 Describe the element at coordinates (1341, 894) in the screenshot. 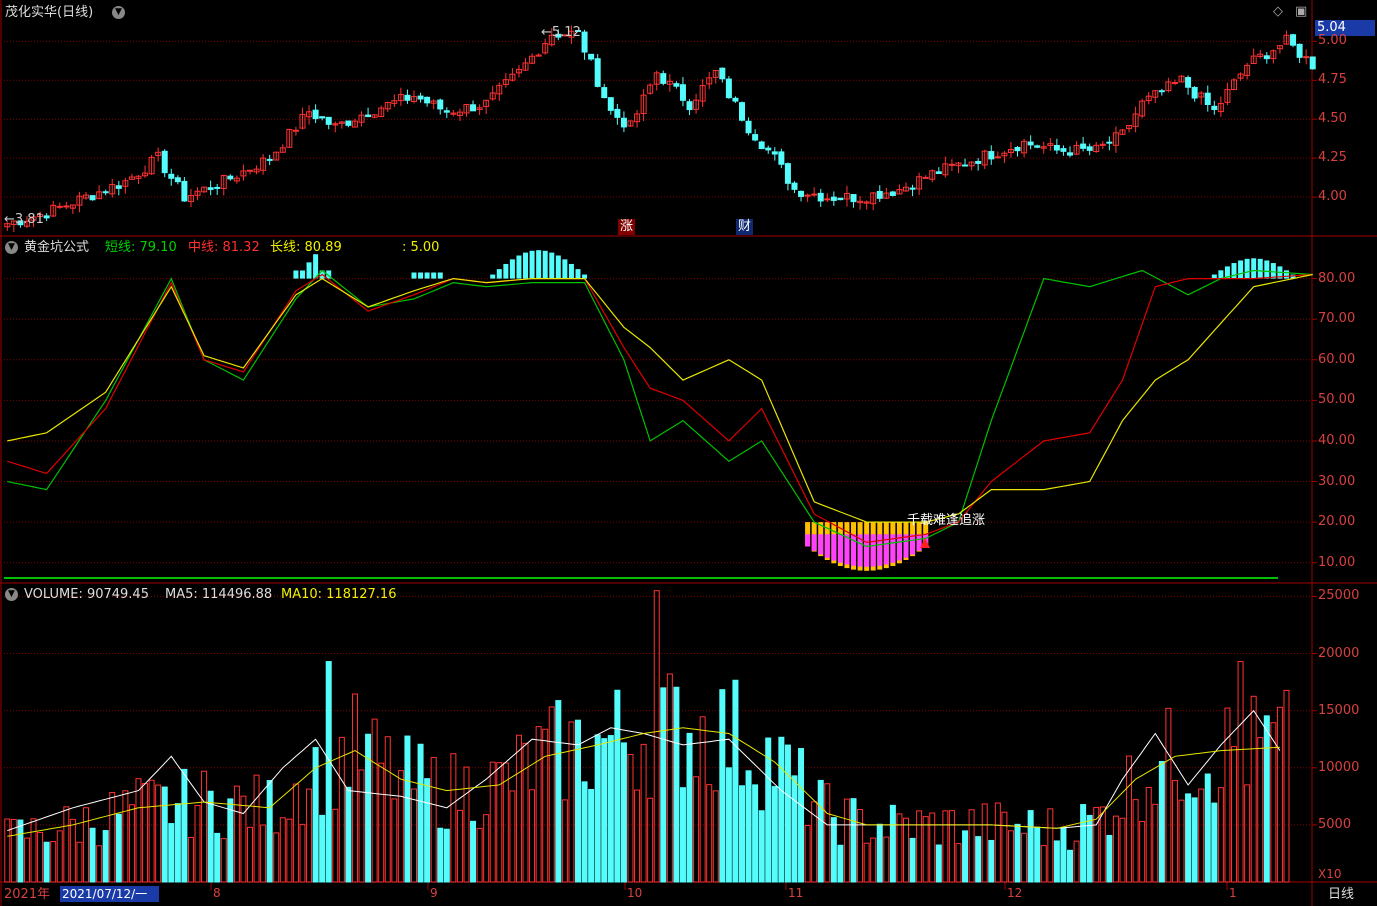

I see `period-button: 日线` at that location.